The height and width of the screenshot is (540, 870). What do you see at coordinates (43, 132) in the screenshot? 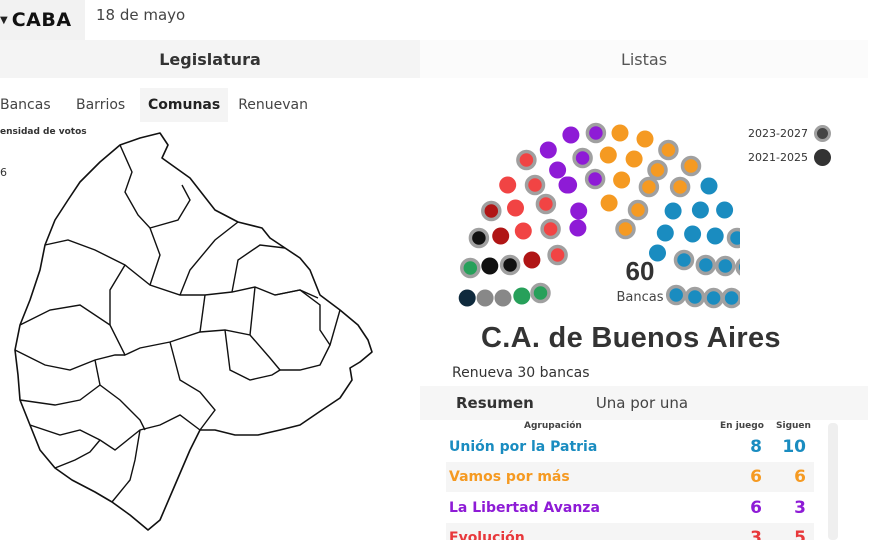
I see `map-legend-title: ensidad de votos` at bounding box center [43, 132].